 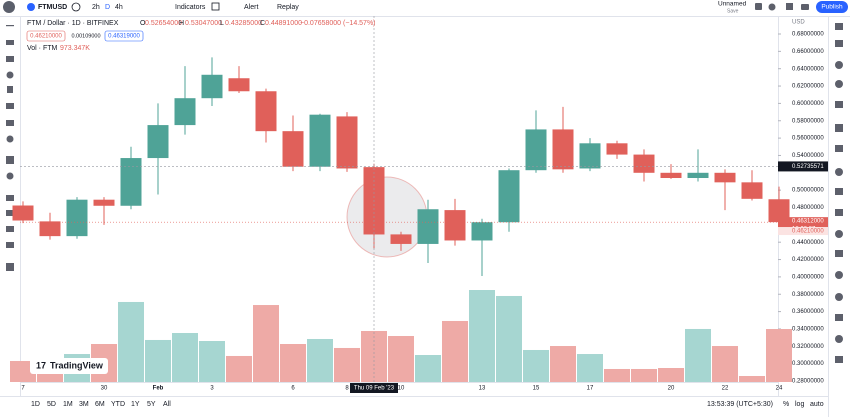 What do you see at coordinates (536, 389) in the screenshot?
I see `x-tick-label: 15` at bounding box center [536, 389].